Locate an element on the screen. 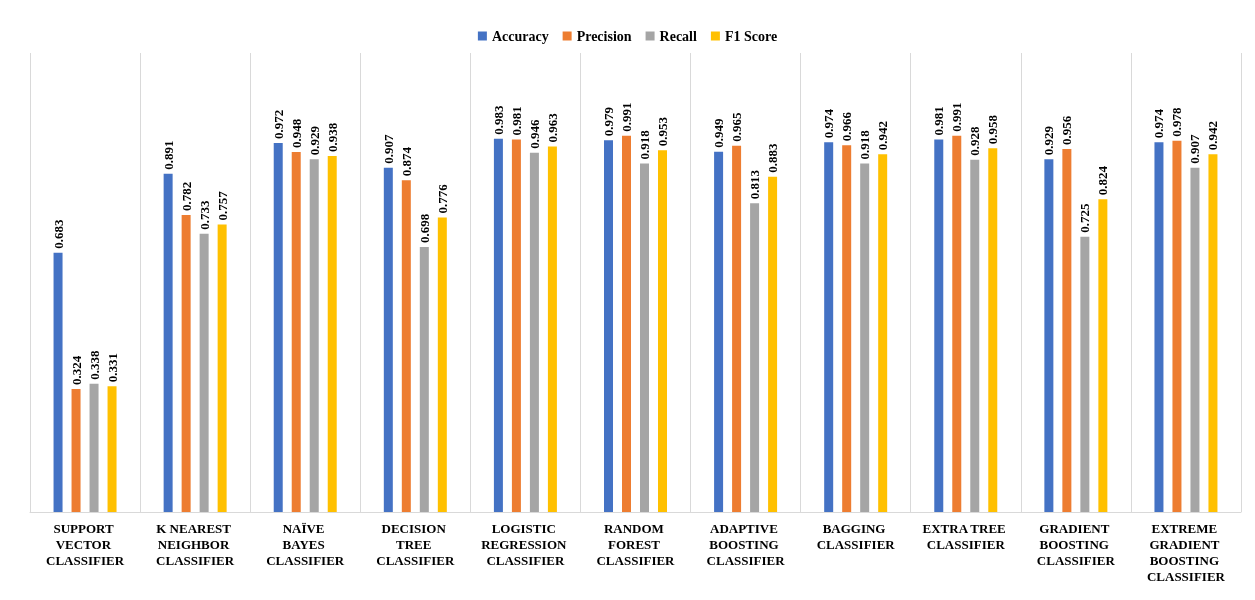 This screenshot has width=1255, height=600. x-tick-label: DECISION TREE CLASSIFIER is located at coordinates (415, 544).